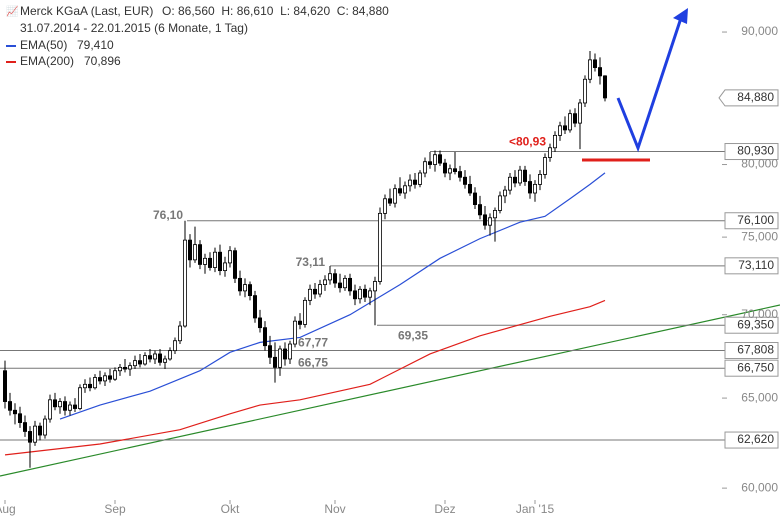 Image resolution: width=780 pixels, height=520 pixels. Describe the element at coordinates (755, 350) in the screenshot. I see `level-label: 67,808` at that location.